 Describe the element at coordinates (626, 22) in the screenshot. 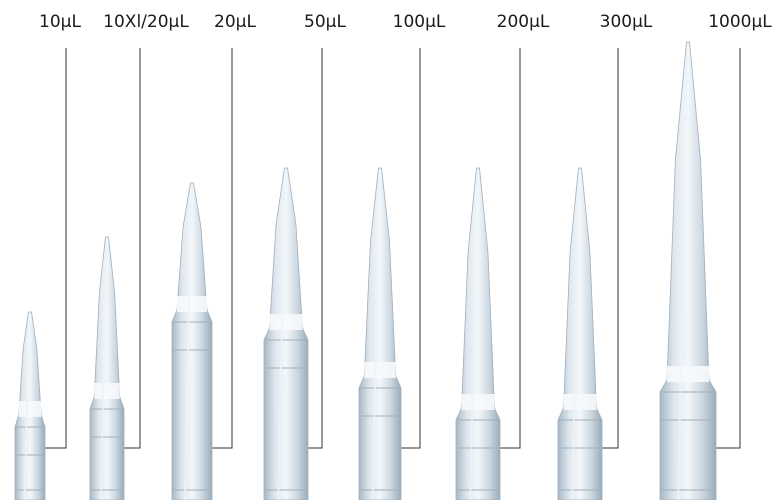

I see `tip-label-300ul: 300µL` at that location.